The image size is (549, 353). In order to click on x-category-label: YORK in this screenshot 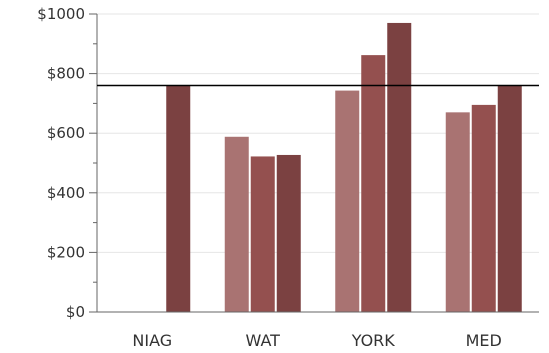, I will do `click(373, 340)`.